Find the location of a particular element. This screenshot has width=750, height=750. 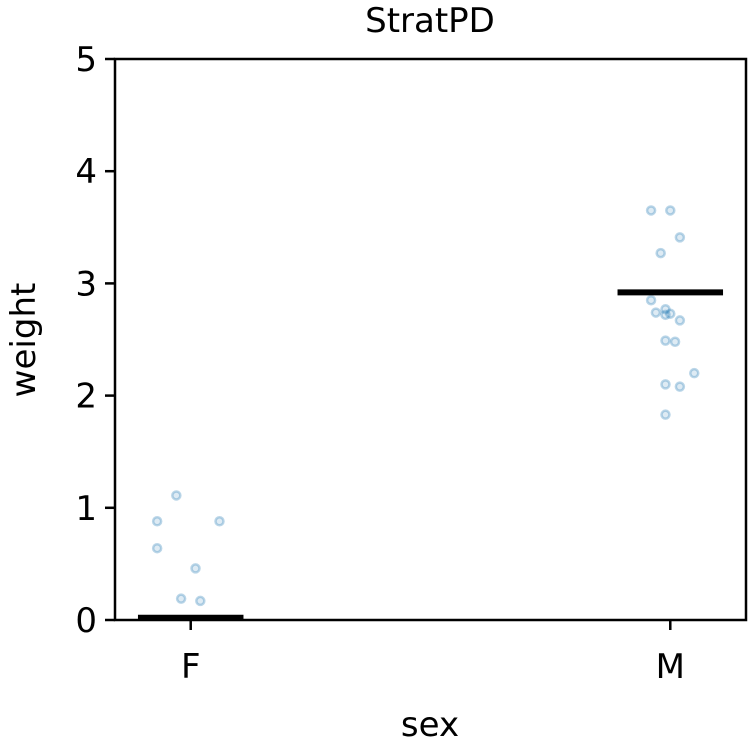

x-axis-label: sex is located at coordinates (430, 725).